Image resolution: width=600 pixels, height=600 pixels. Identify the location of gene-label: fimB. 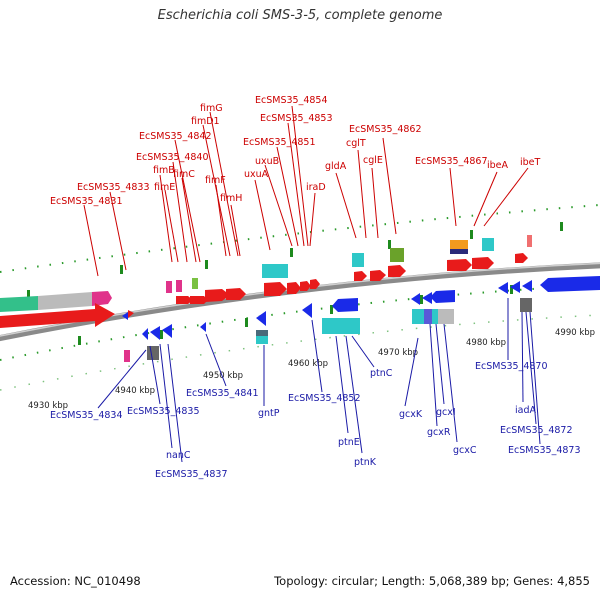
(164, 170).